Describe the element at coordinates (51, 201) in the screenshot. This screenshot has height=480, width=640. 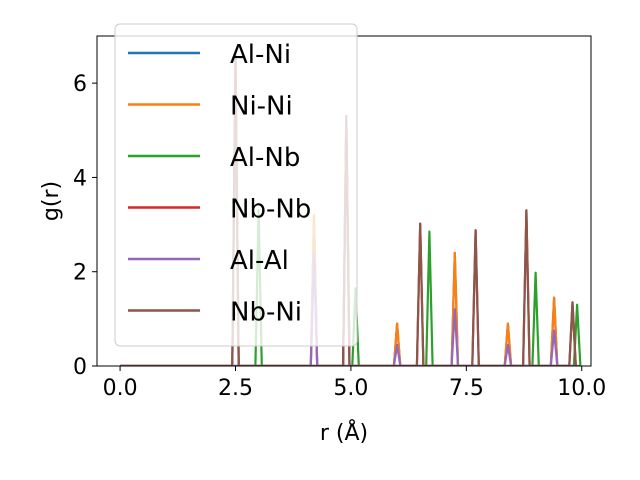
I see `y-axis-label: g(r)` at that location.